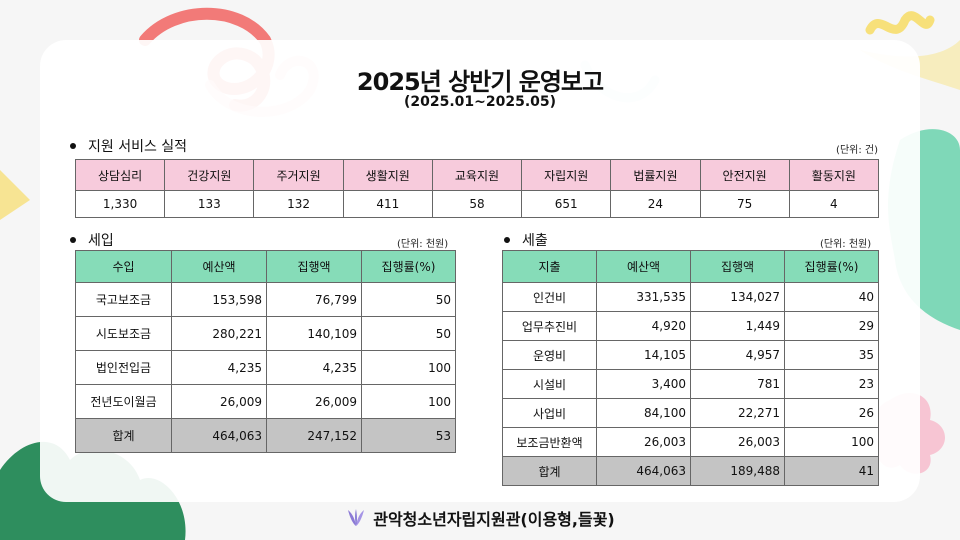 The image size is (960, 540). What do you see at coordinates (387, 175) in the screenshot?
I see `table-header-cell: 생활지원` at bounding box center [387, 175].